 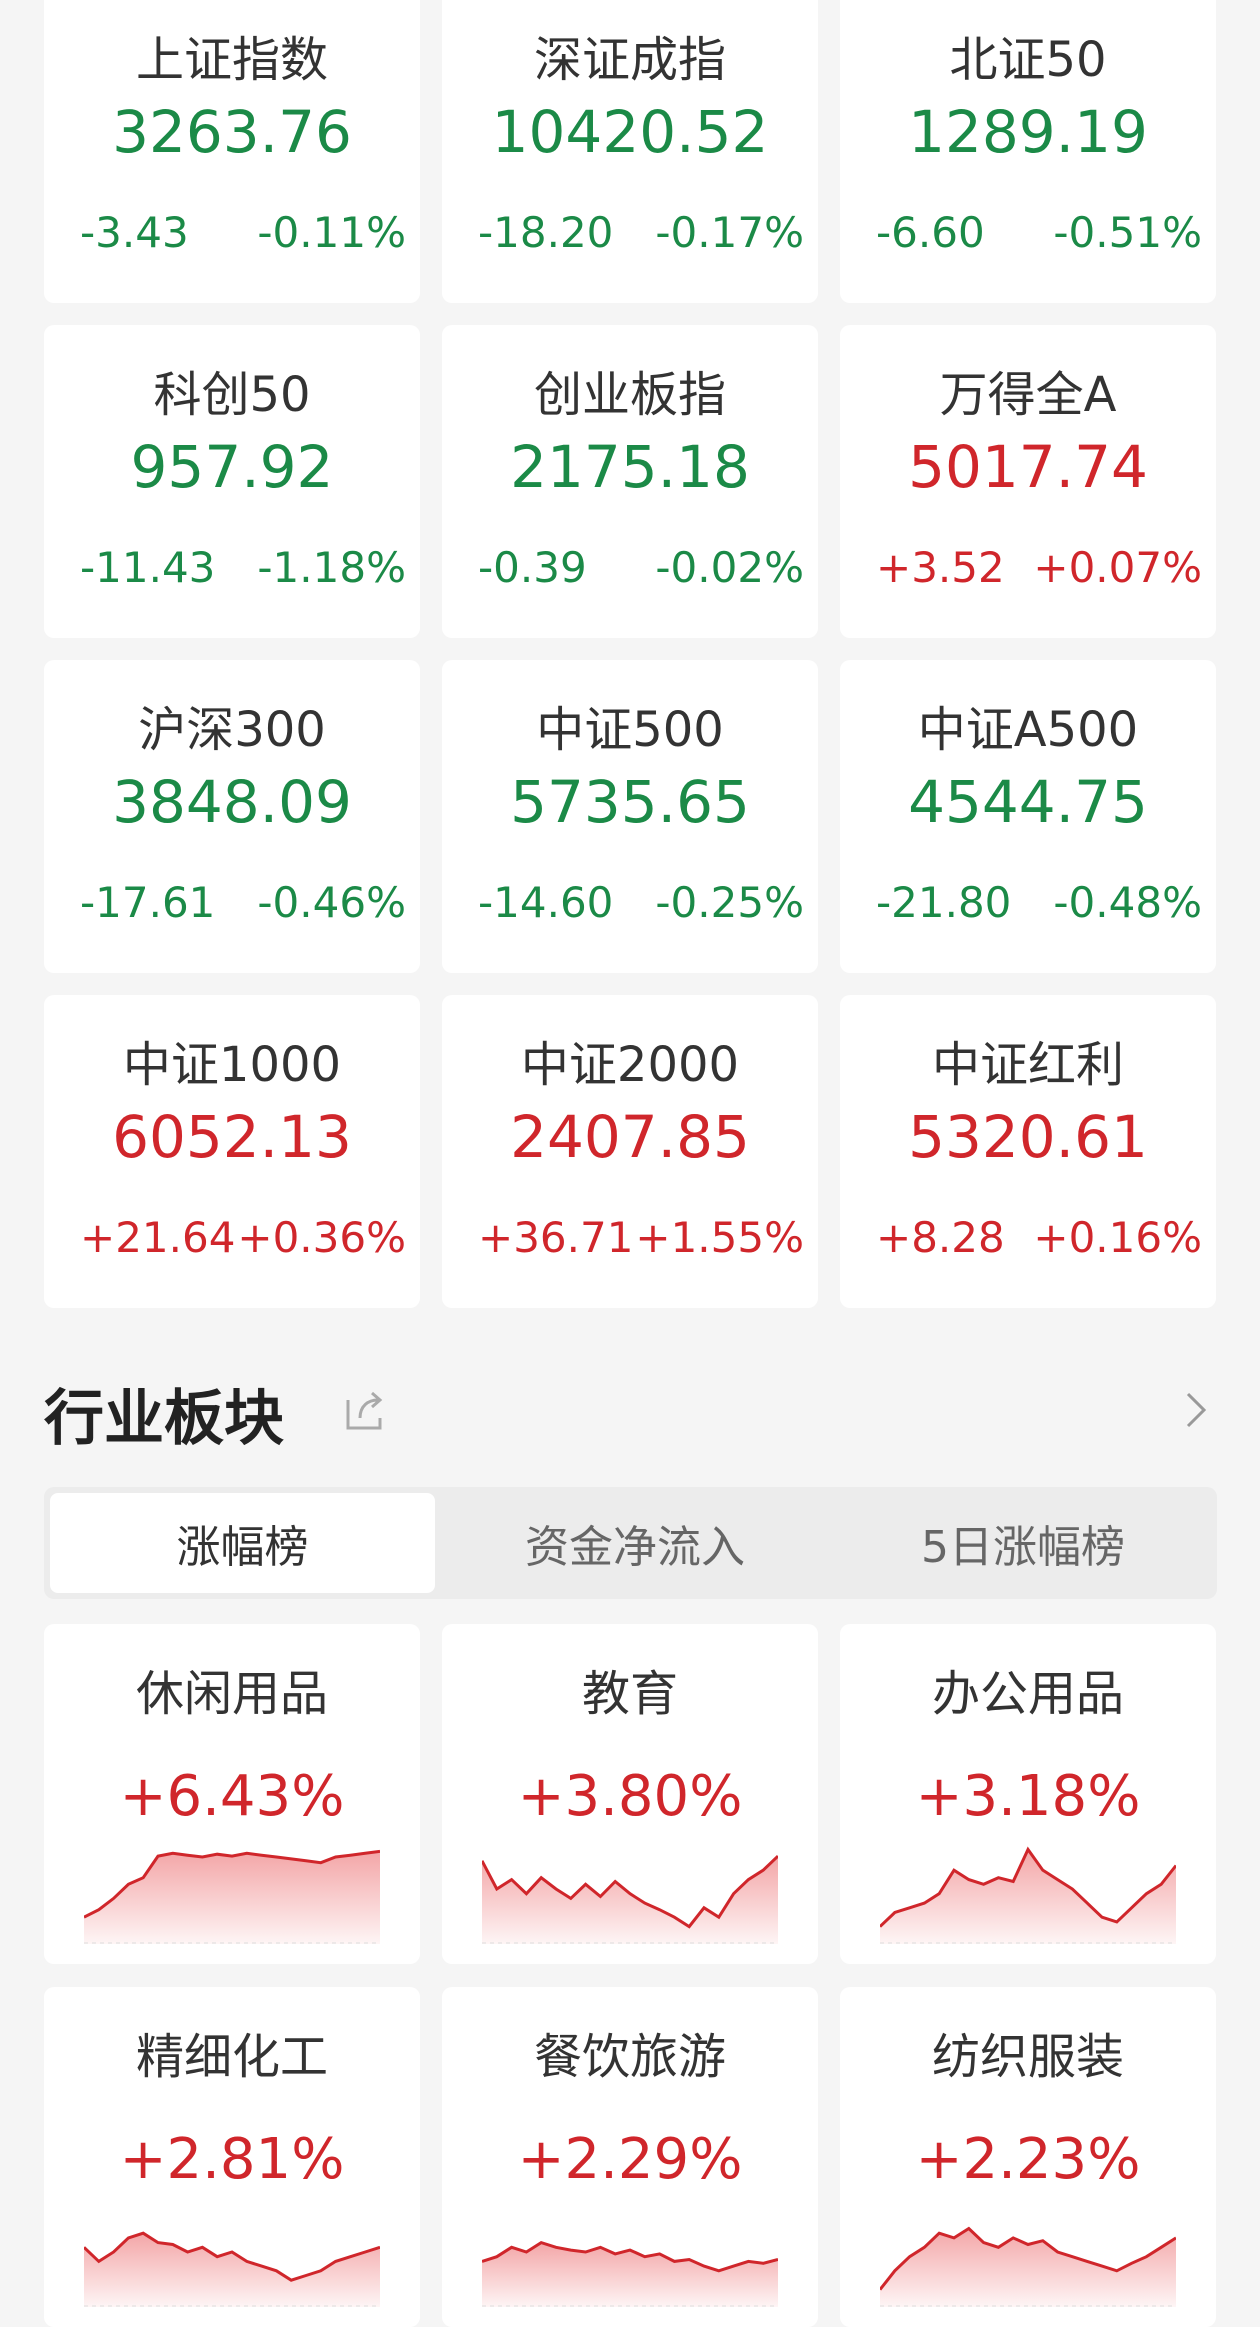 I want to click on index-change-row: -3.43 -0.11%, so click(x=232, y=232).